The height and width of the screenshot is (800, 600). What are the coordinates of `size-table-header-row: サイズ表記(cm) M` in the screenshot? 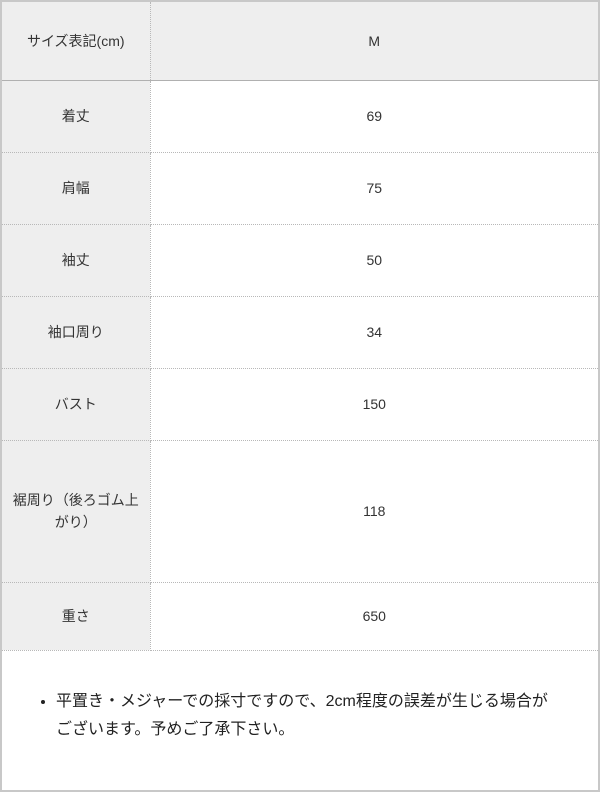 It's located at (300, 41).